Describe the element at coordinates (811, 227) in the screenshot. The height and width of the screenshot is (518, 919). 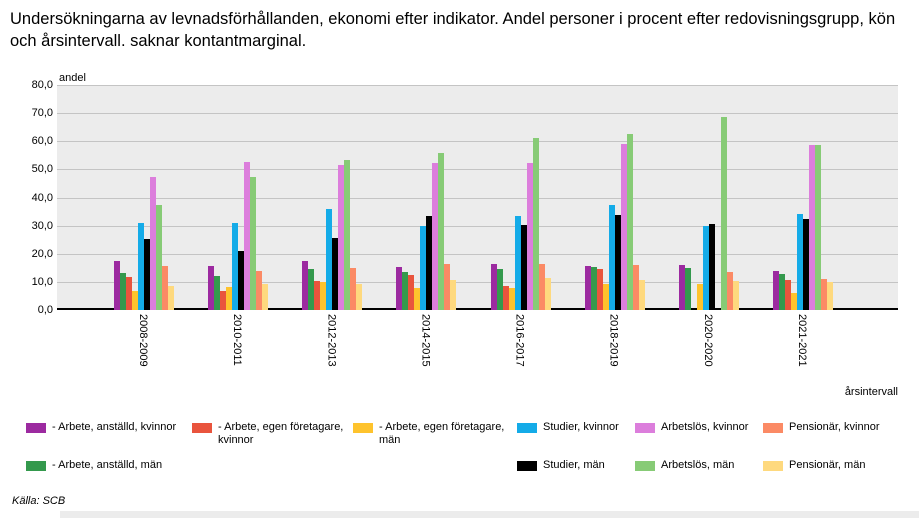
I see `bar-arbetslös-kvinnor-2021-2021` at that location.